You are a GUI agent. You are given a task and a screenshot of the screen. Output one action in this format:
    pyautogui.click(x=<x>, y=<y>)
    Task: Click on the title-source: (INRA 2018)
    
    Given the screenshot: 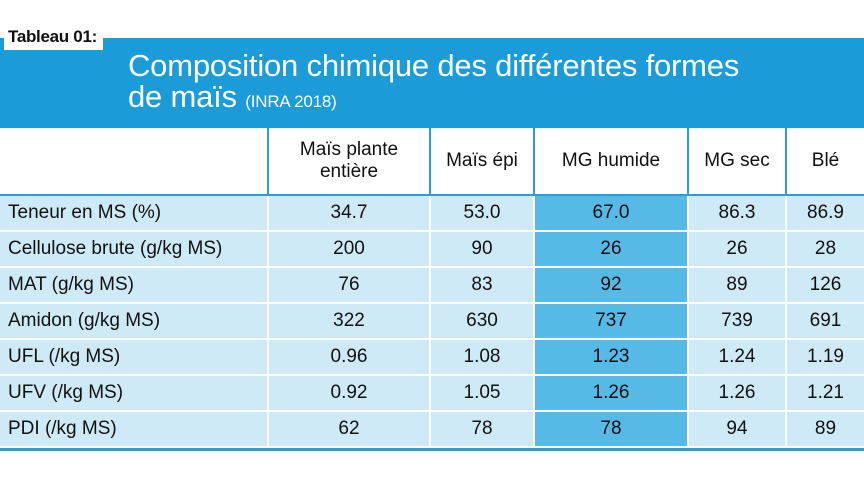 What is the action you would take?
    pyautogui.click(x=291, y=101)
    